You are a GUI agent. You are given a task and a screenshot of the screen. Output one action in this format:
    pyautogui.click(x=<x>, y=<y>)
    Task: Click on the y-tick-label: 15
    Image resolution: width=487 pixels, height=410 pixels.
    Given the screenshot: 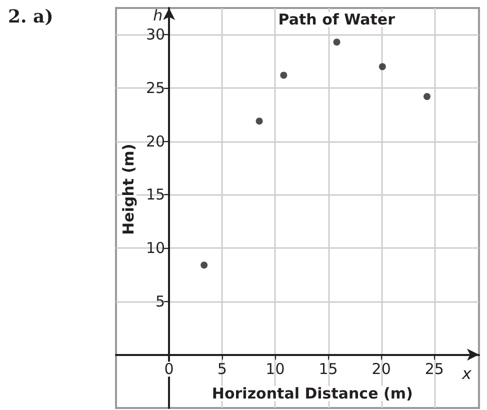 What is the action you would take?
    pyautogui.click(x=156, y=195)
    